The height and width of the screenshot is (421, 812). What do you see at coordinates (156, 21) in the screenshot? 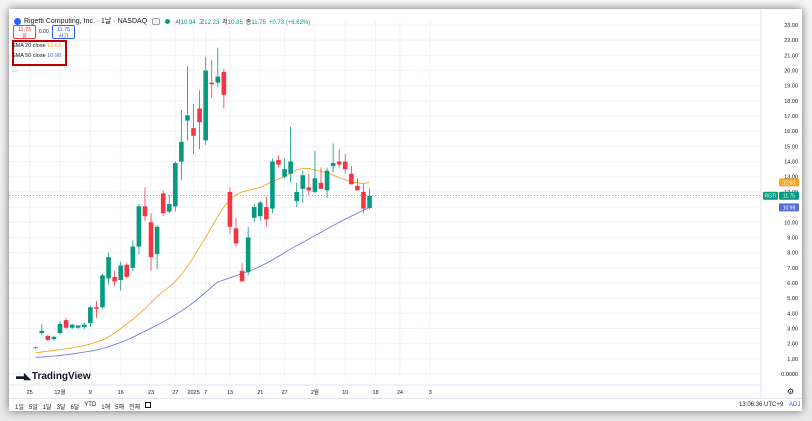
I see `more-options-icon` at bounding box center [156, 21].